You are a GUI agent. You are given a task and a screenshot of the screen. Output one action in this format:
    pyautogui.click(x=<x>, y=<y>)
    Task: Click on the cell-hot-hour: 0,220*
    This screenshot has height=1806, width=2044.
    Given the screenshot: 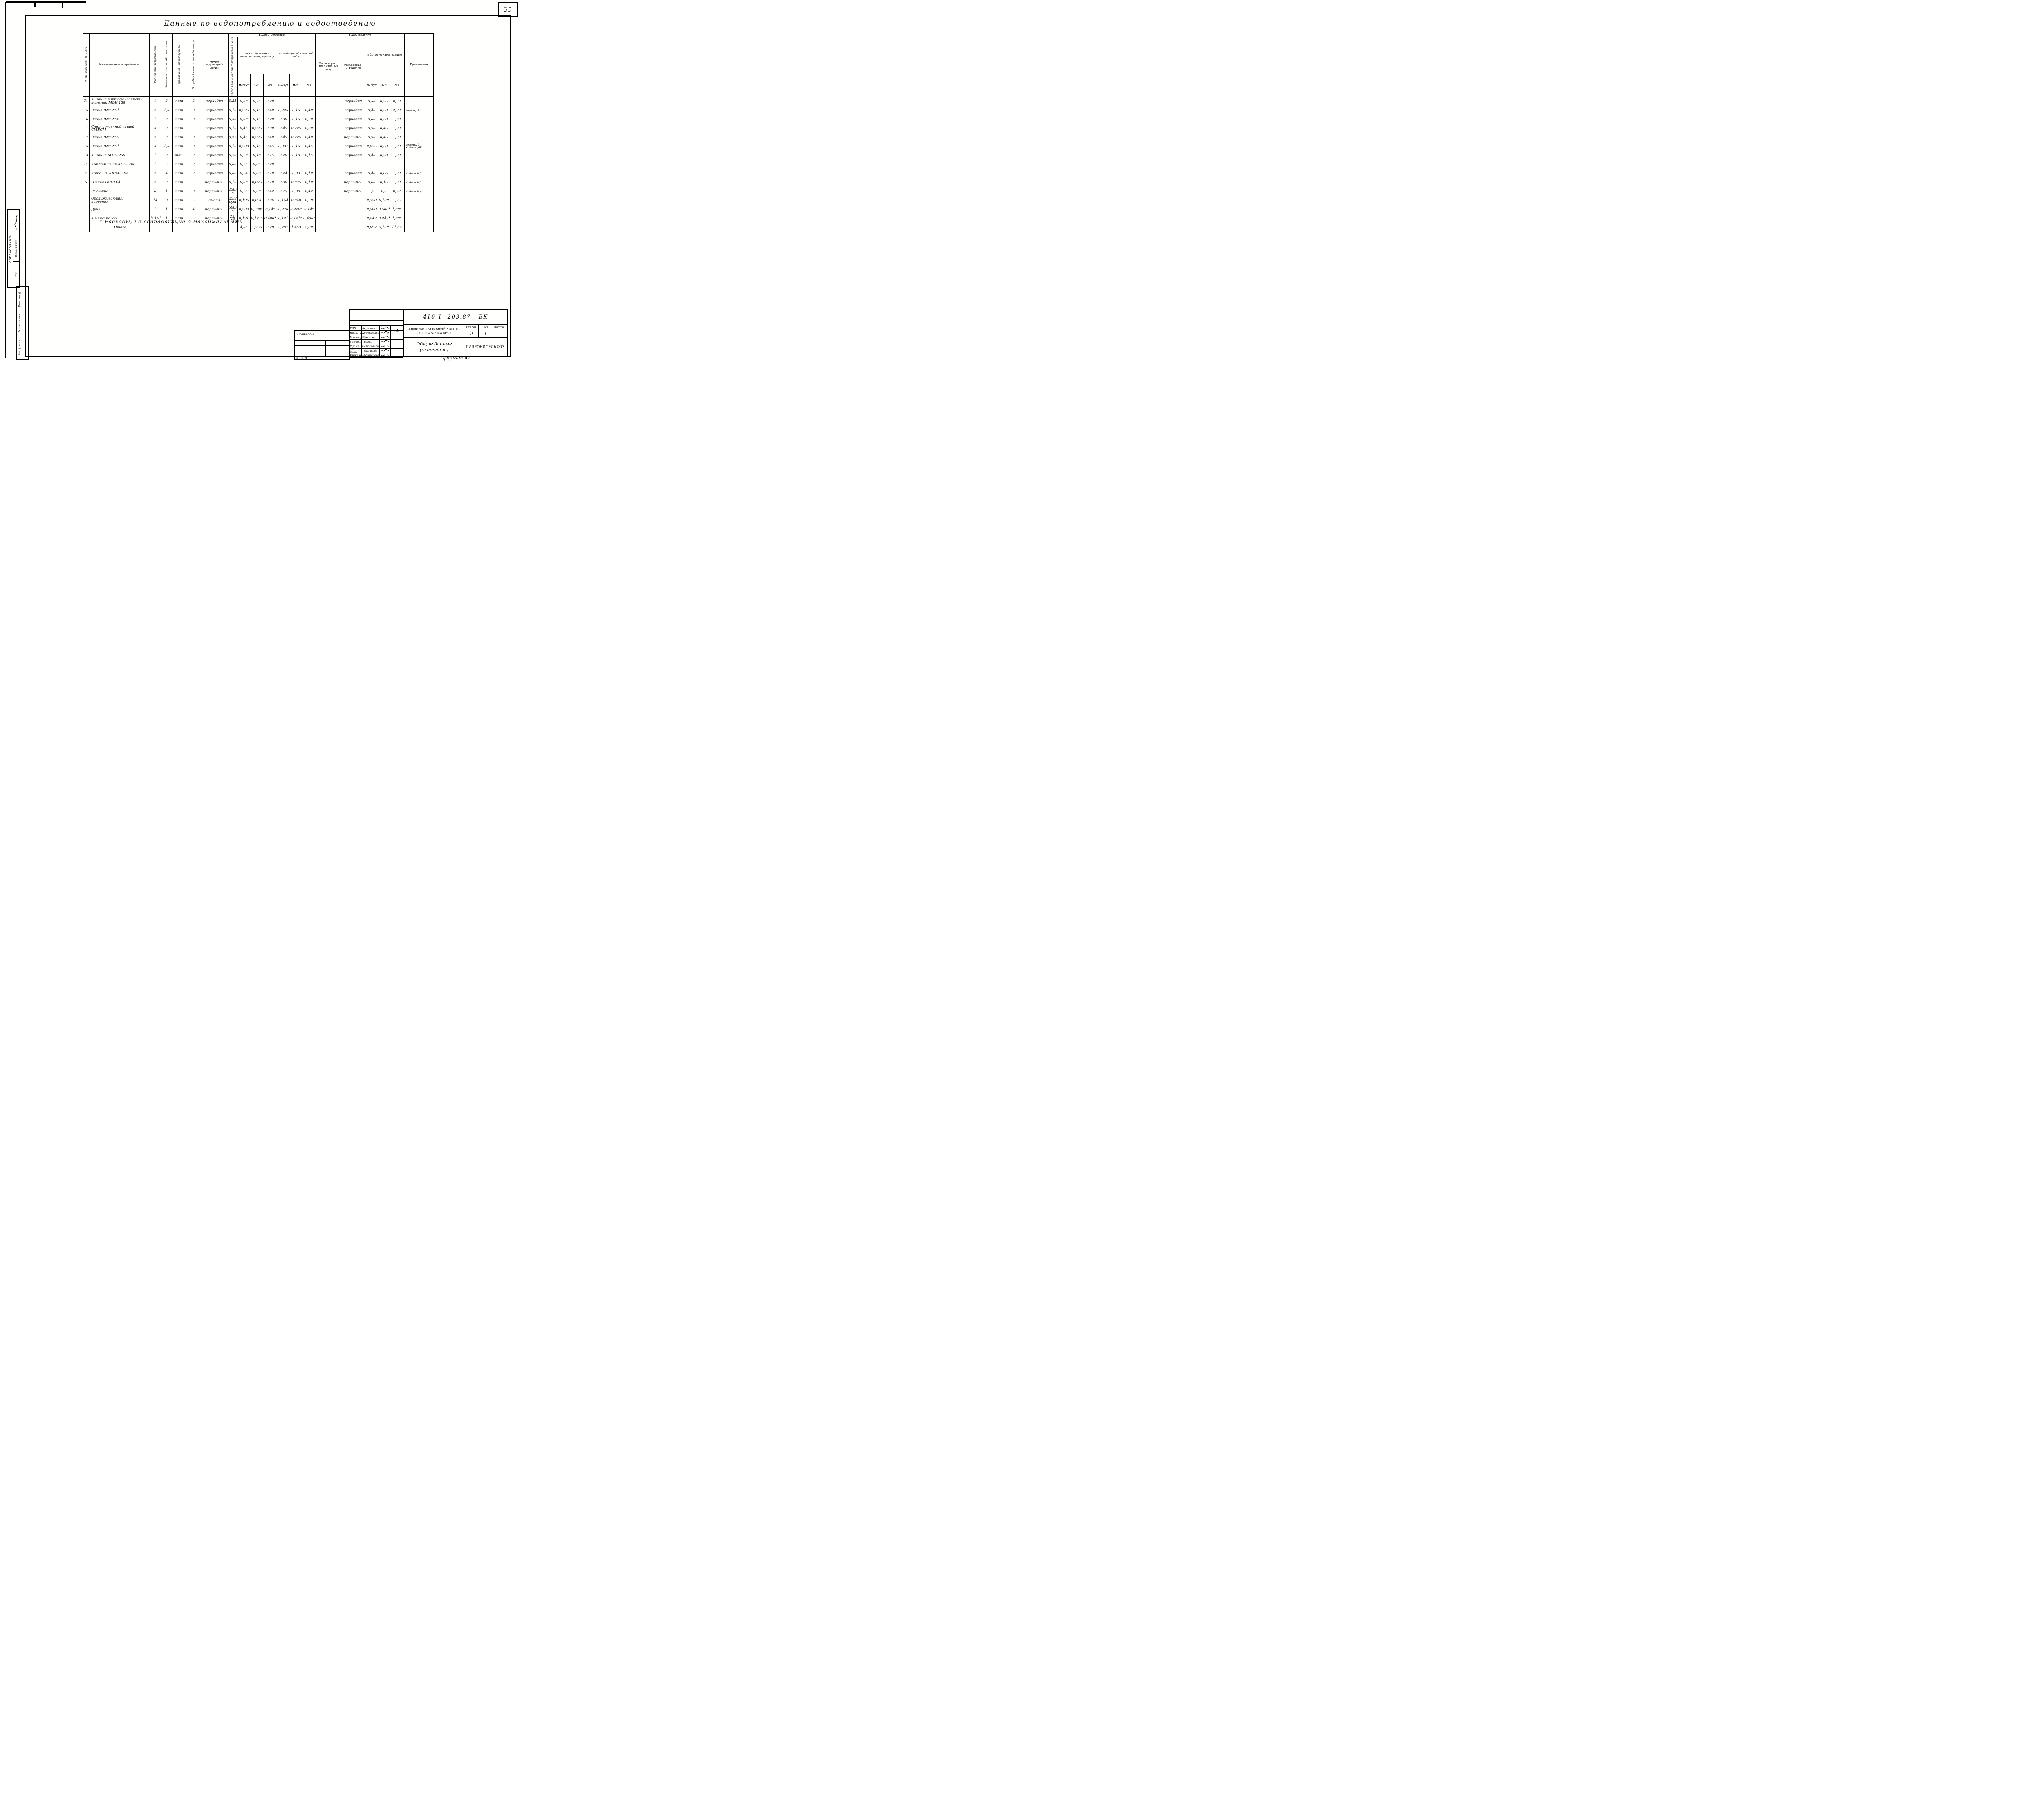 What is the action you would take?
    pyautogui.click(x=296, y=209)
    